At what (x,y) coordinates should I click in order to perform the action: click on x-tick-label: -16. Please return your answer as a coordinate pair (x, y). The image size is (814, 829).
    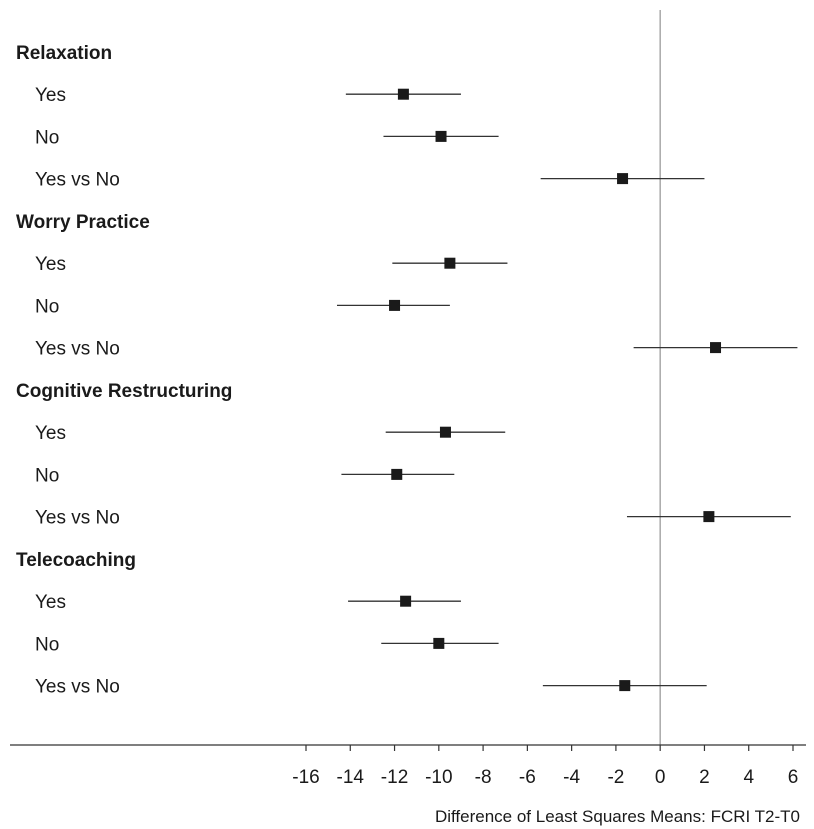
    Looking at the image, I should click on (305, 777).